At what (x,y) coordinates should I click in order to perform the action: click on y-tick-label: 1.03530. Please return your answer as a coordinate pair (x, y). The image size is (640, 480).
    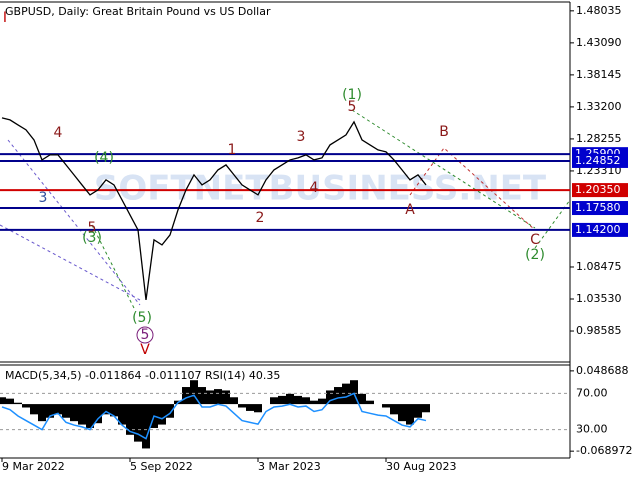
    Looking at the image, I should click on (599, 298).